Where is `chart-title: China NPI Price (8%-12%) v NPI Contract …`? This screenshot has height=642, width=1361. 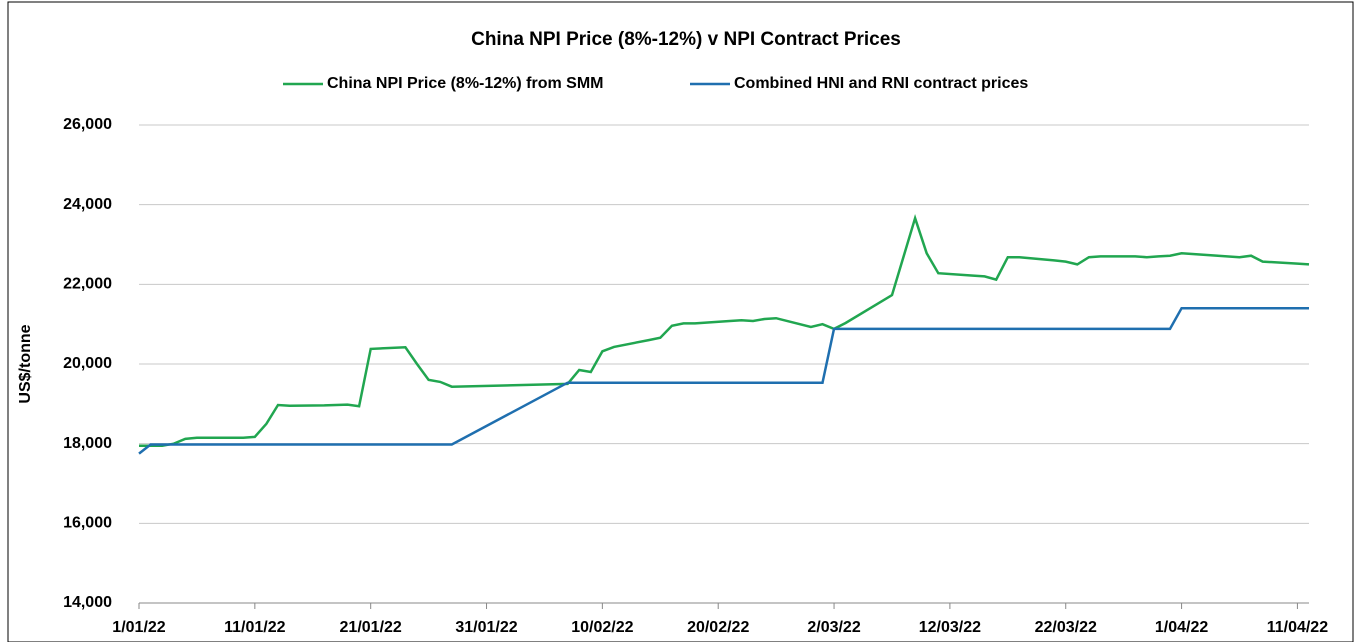 chart-title: China NPI Price (8%-12%) v NPI Contract … is located at coordinates (686, 39).